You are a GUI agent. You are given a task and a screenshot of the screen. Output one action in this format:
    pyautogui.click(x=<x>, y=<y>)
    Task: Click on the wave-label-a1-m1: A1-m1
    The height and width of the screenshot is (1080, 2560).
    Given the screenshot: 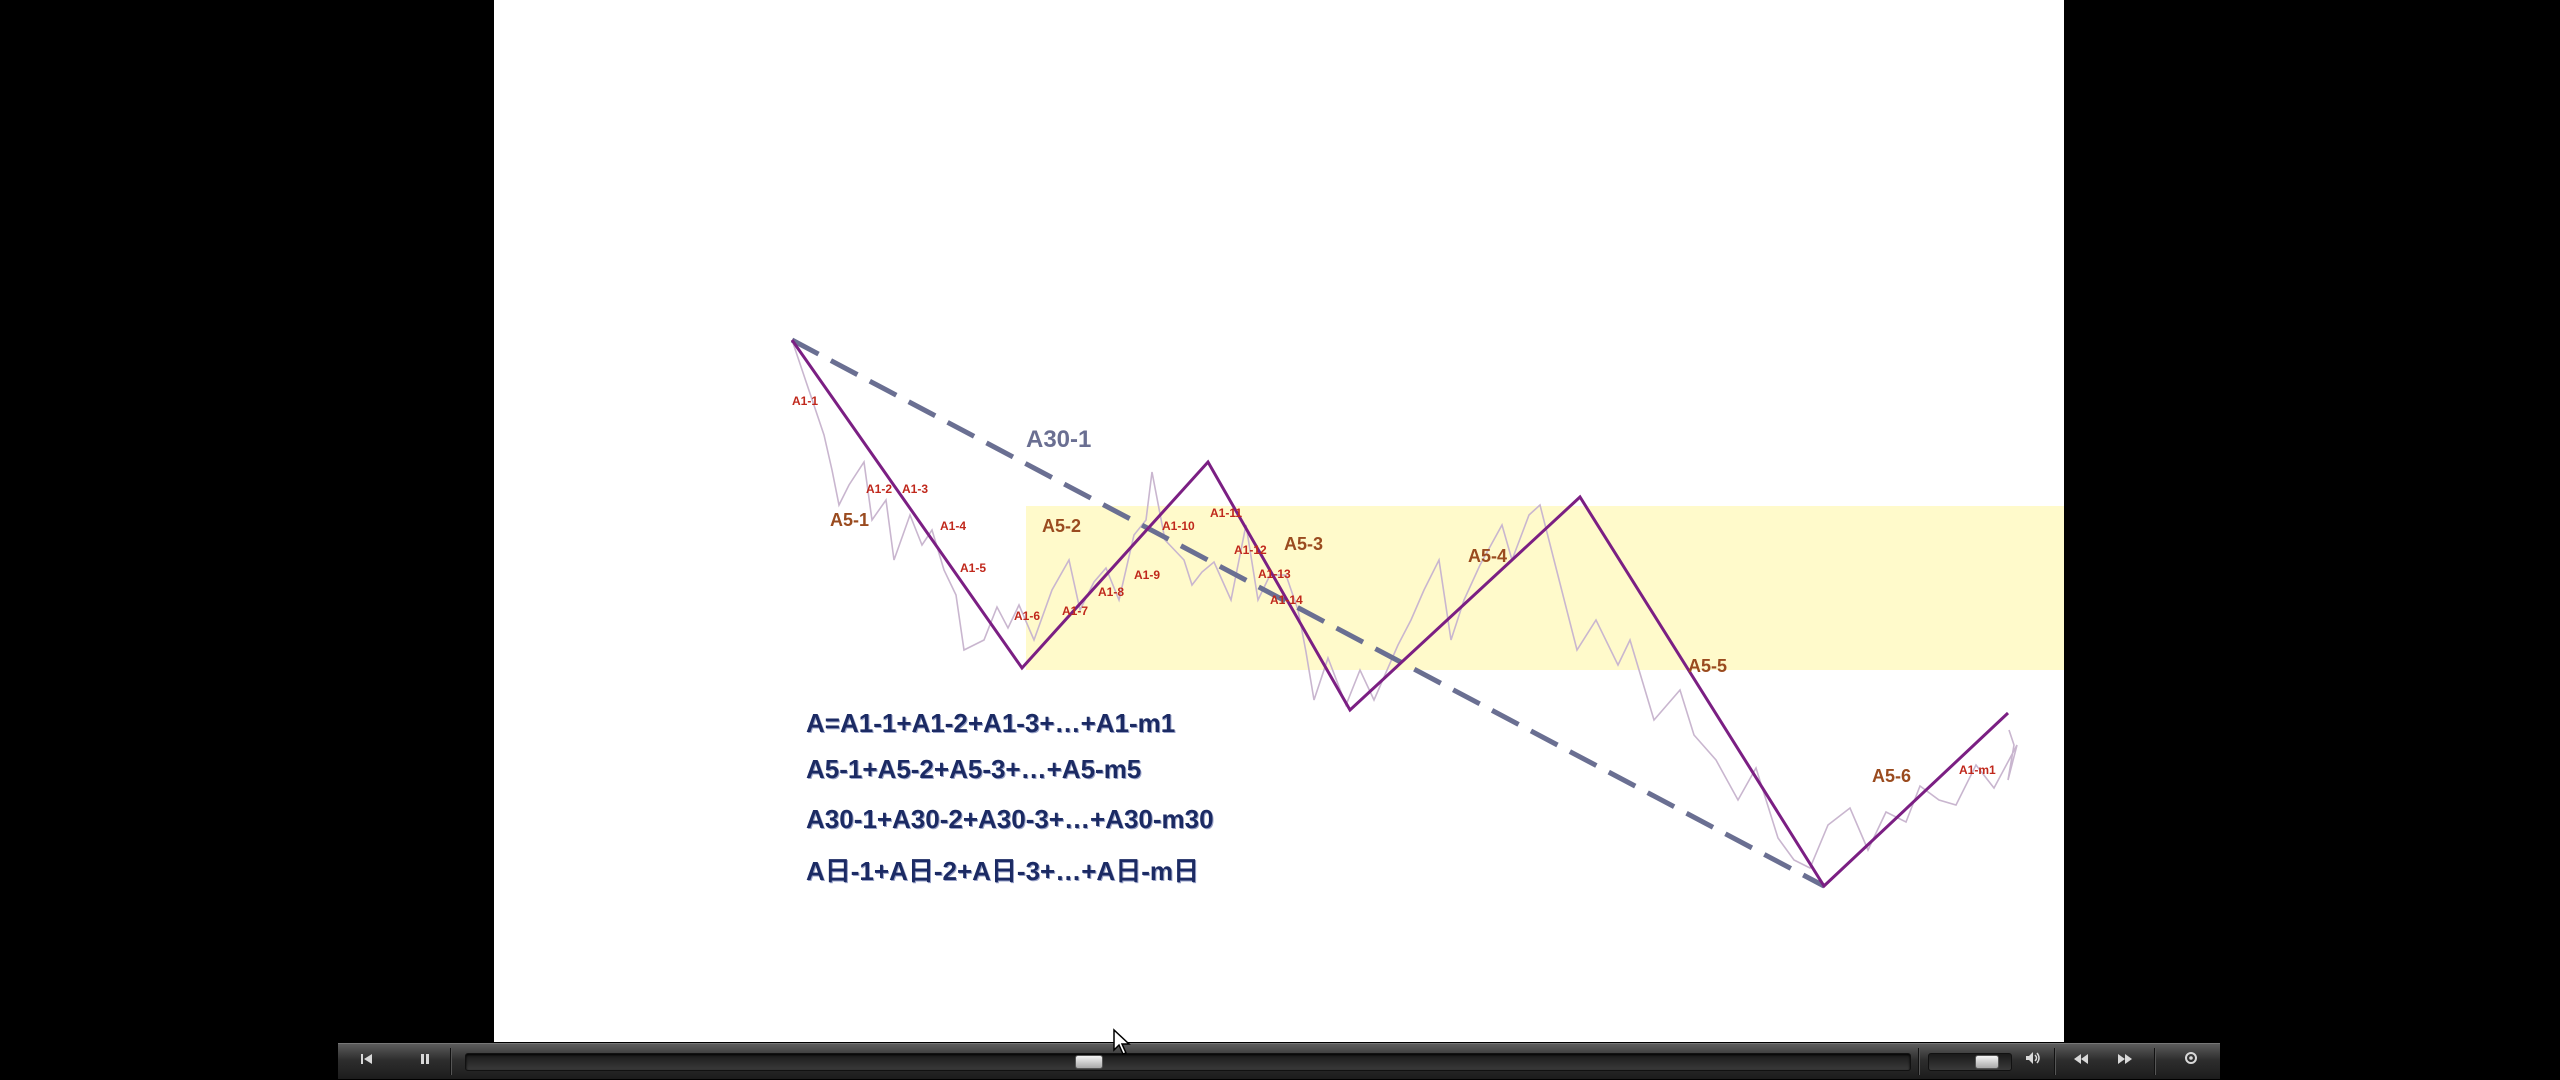 What is the action you would take?
    pyautogui.click(x=1977, y=770)
    